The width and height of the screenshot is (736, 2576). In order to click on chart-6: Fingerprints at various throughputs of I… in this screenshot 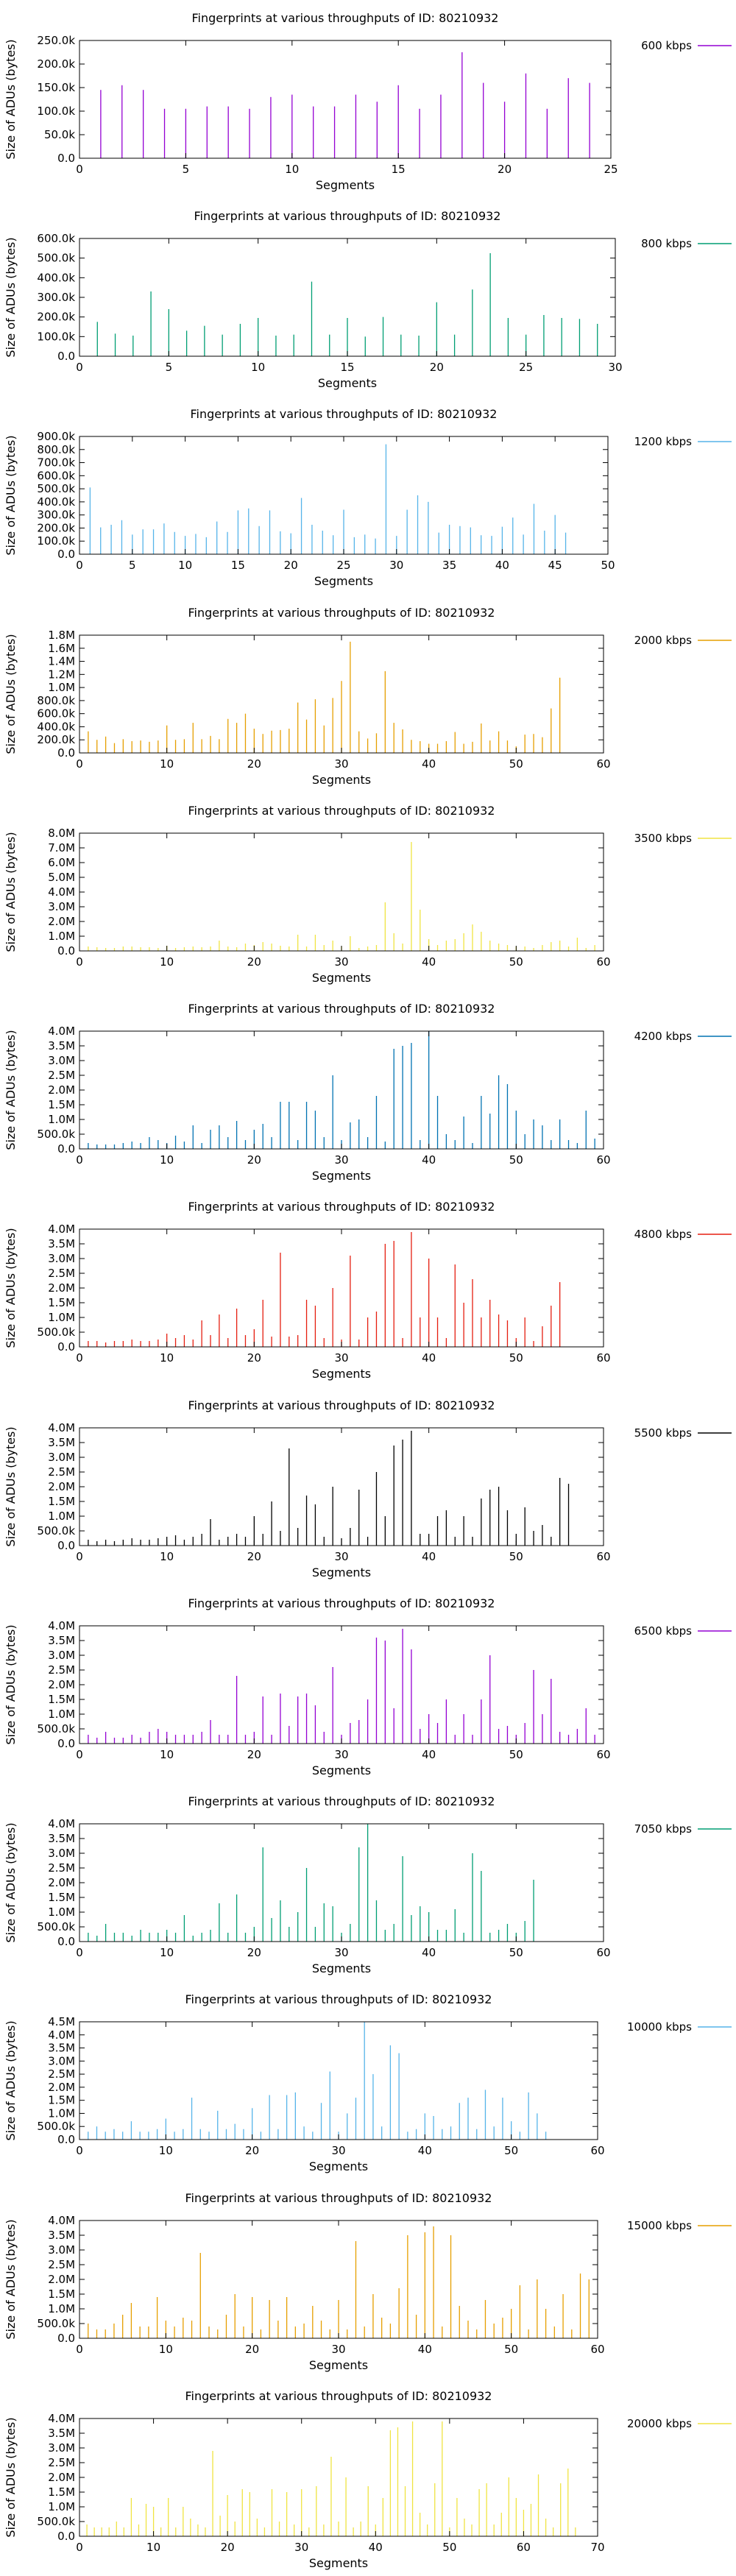, I will do `click(368, 1092)`.